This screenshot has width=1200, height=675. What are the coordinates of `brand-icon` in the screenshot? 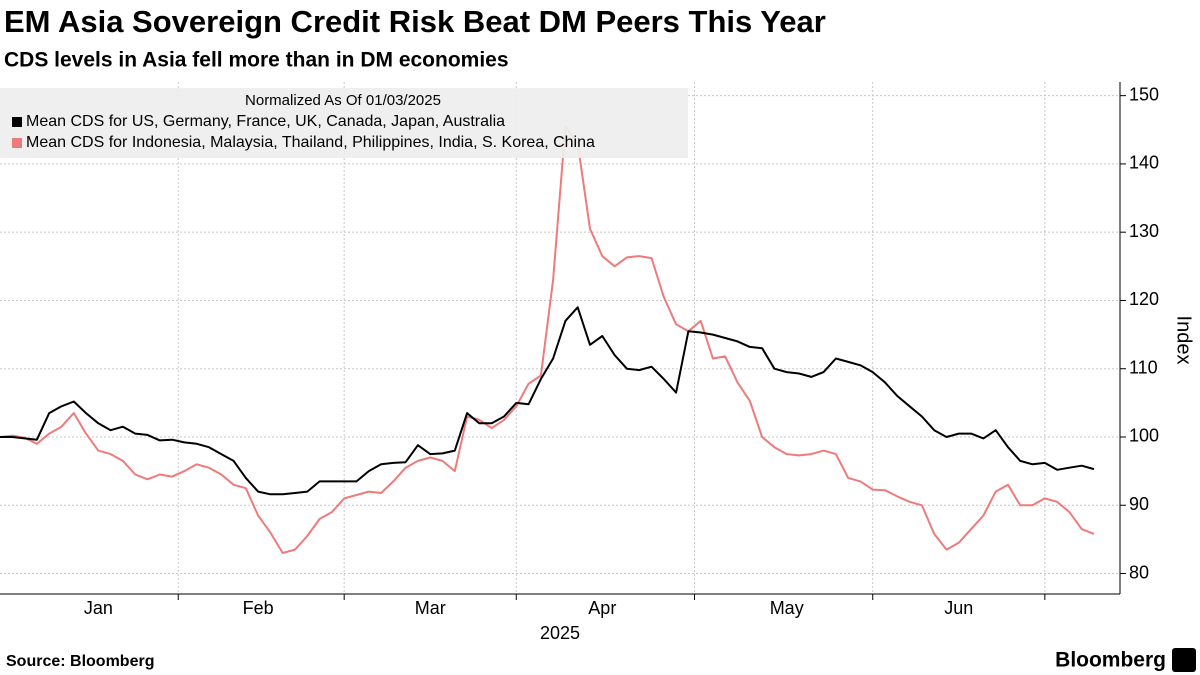 It's located at (1184, 660).